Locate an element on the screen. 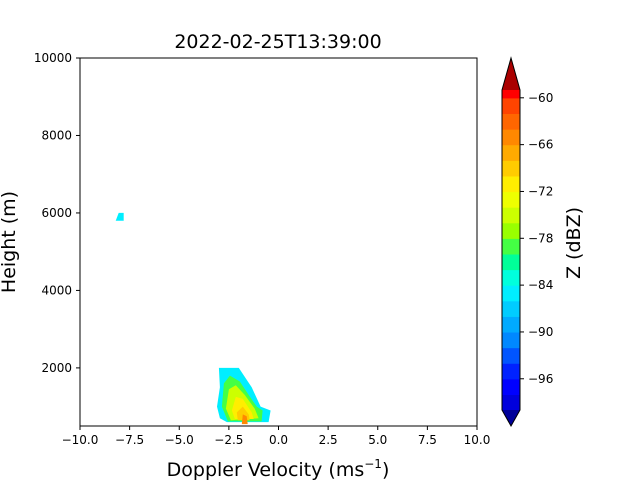  y-tick-label: 8000 is located at coordinates (56, 135).